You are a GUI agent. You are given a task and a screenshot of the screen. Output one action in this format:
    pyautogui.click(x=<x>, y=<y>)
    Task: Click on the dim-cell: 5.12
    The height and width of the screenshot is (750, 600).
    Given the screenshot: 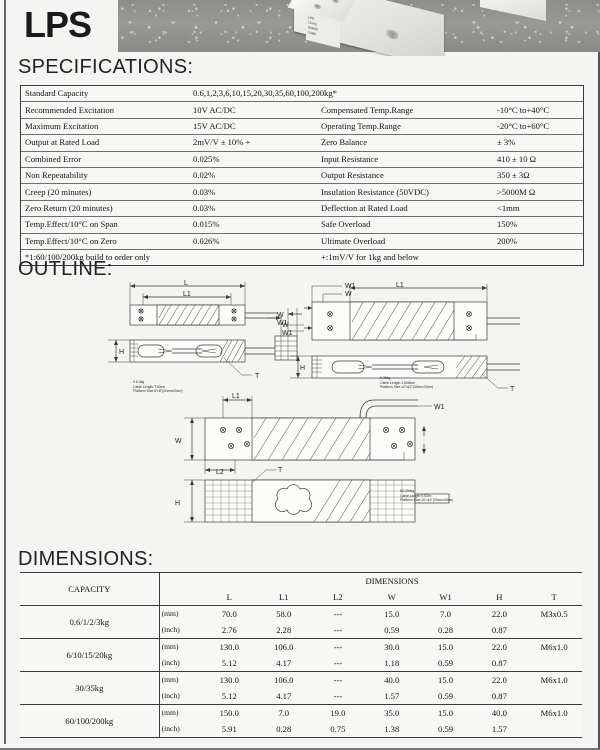 What is the action you would take?
    pyautogui.click(x=229, y=663)
    